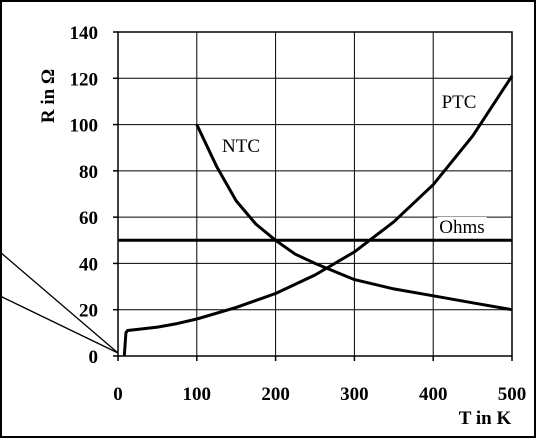  I want to click on y-tick-label-2: 40, so click(88, 264).